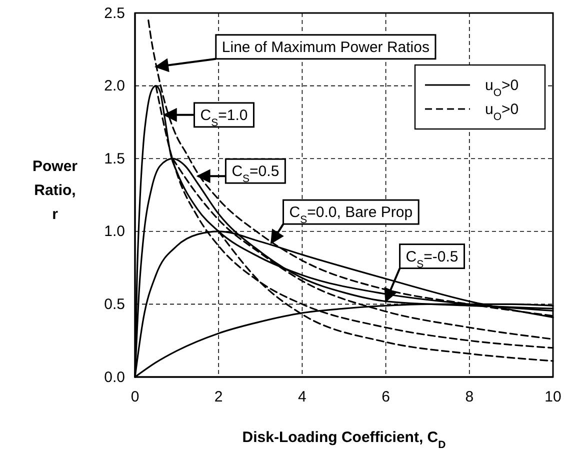  I want to click on y-axis-title: Power Ratio, r, so click(55, 190).